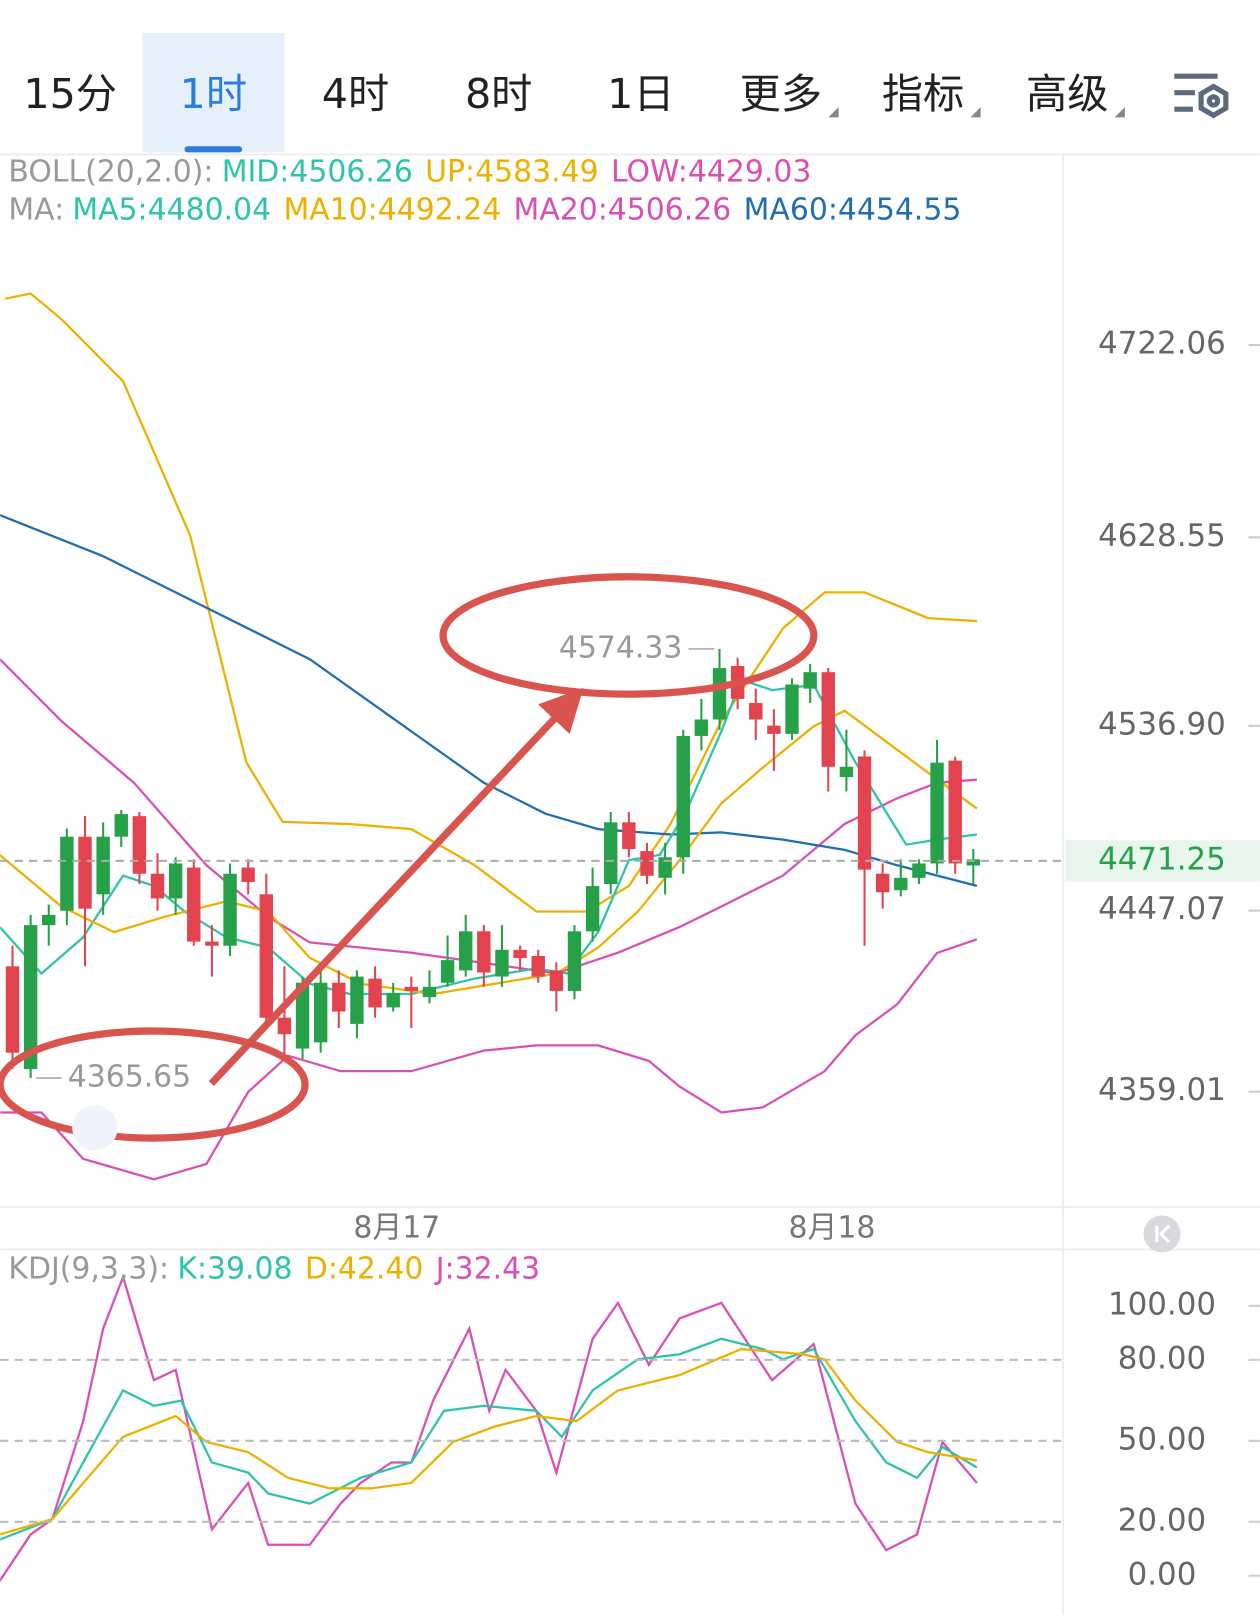 The width and height of the screenshot is (1260, 1615). I want to click on y-tick-label: 4628.55, so click(1162, 536).